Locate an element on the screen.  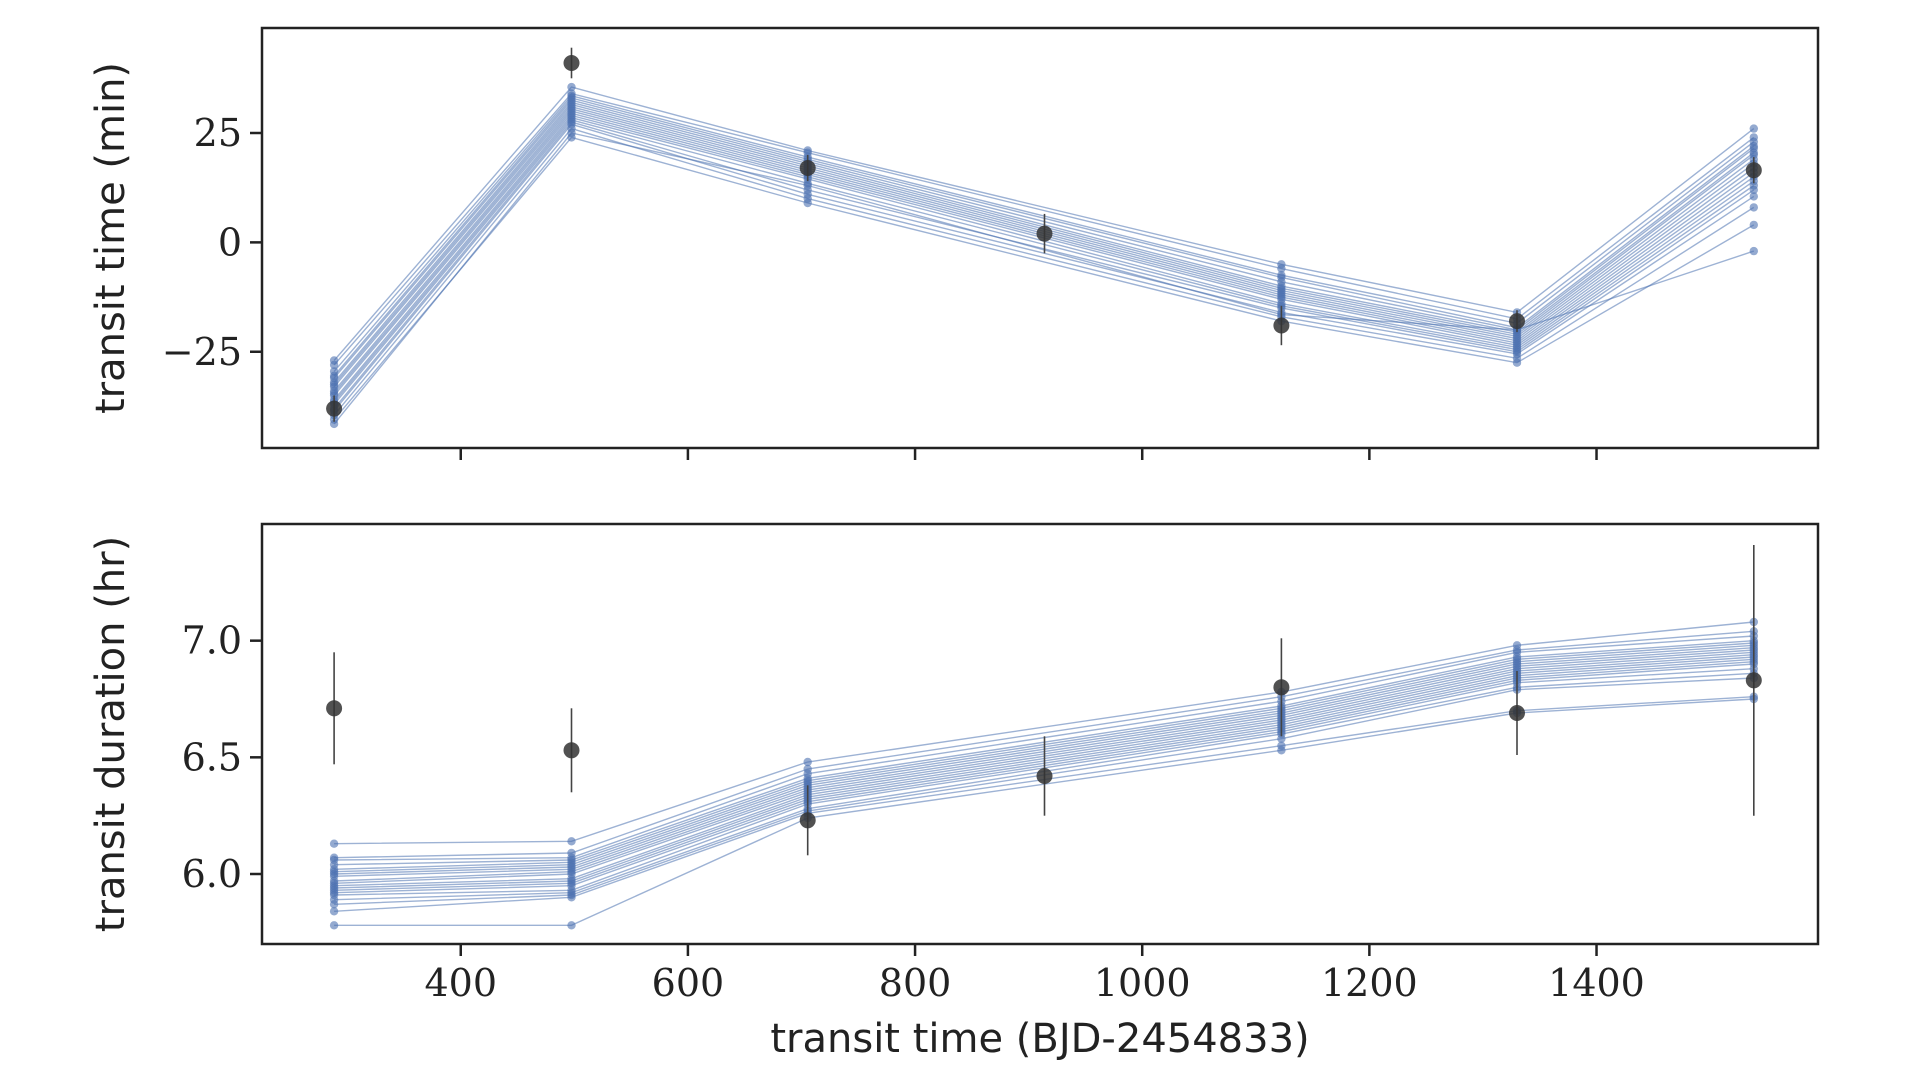
bottom-x-tick-label: 400 is located at coordinates (460, 983).